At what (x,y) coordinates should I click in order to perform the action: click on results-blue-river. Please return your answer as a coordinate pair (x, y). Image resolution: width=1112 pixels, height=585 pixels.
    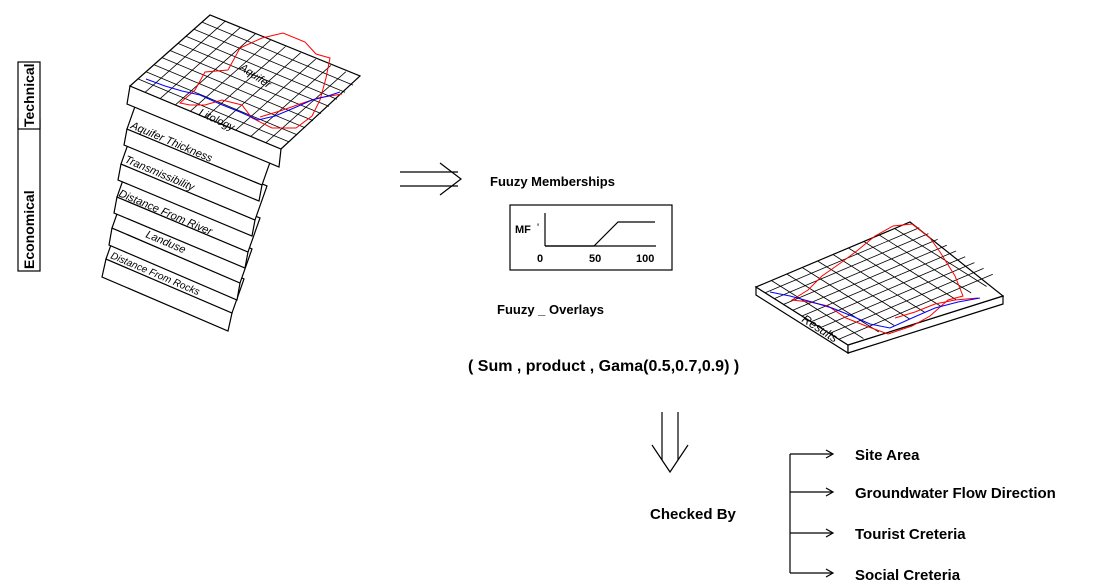
    Looking at the image, I should click on (875, 310).